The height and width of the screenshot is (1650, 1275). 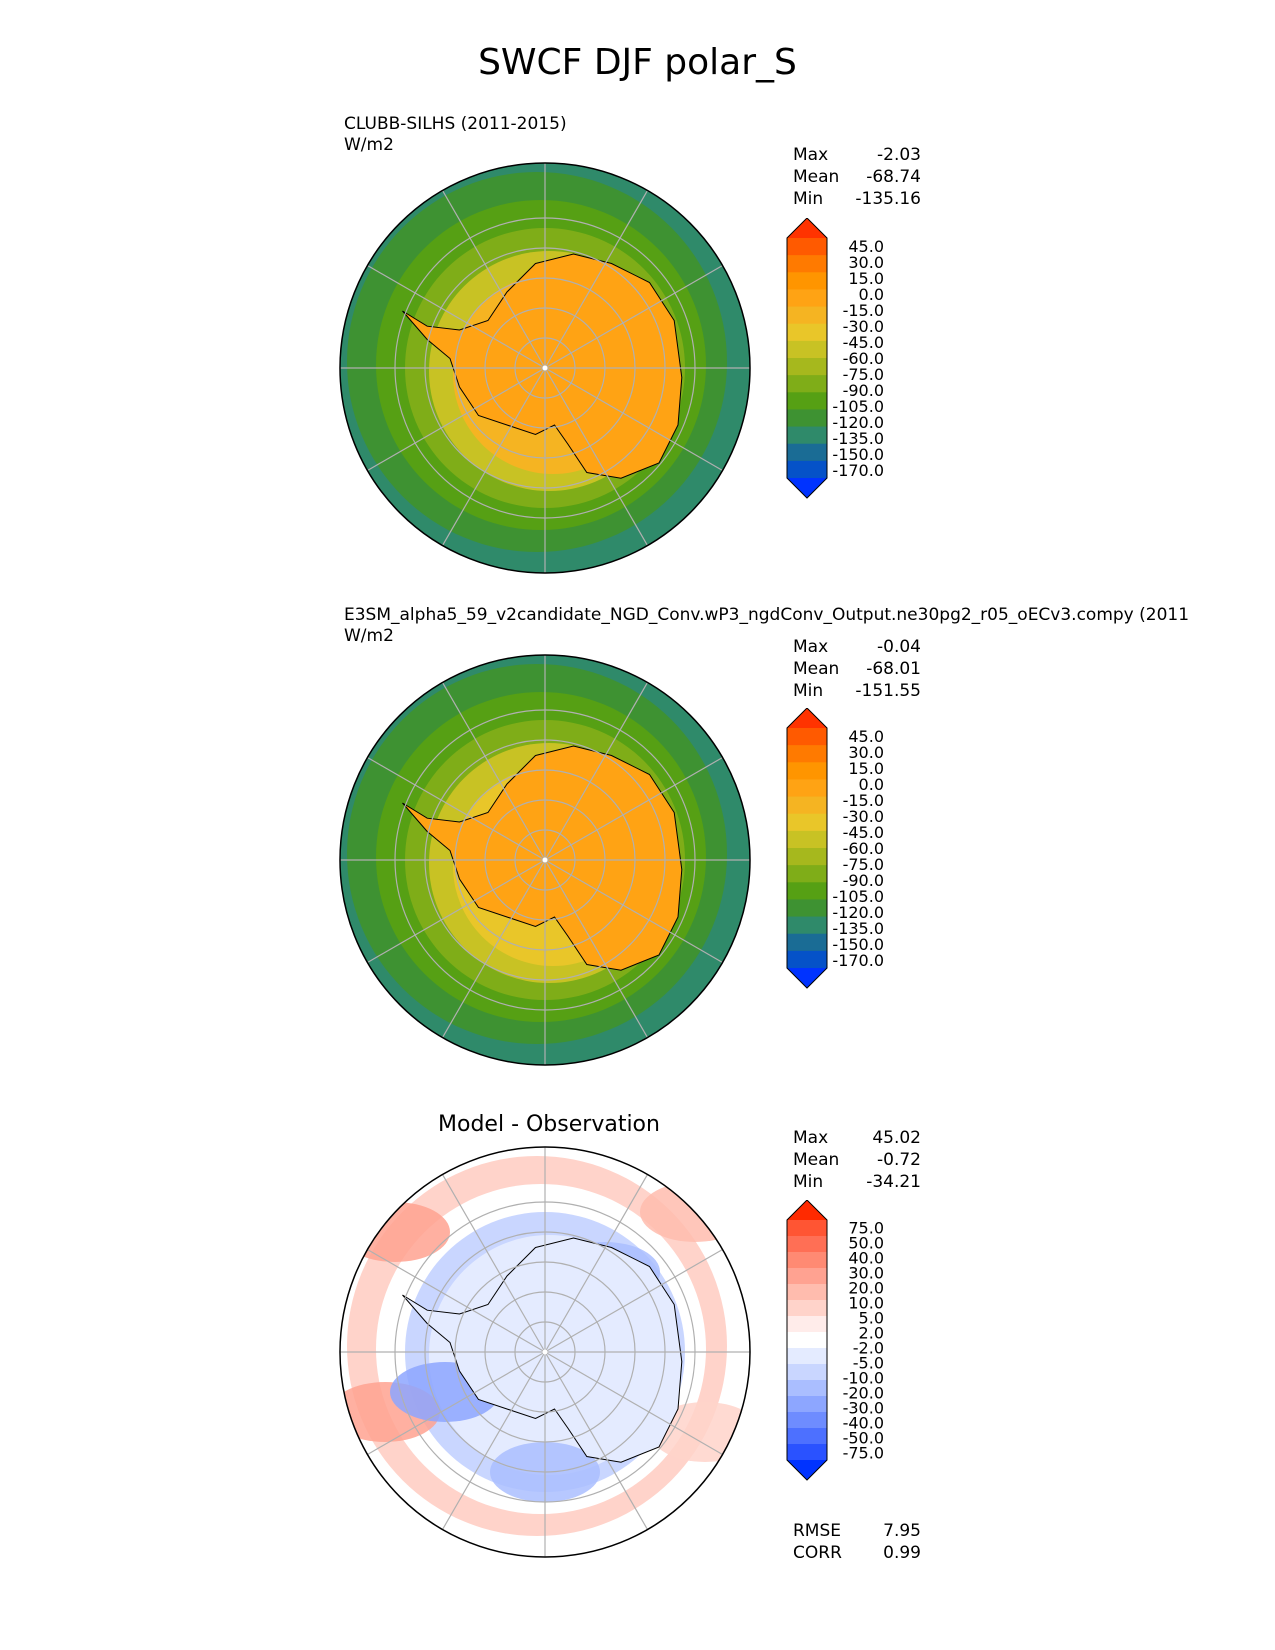 What do you see at coordinates (866, 1228) in the screenshot?
I see `colorbar-tick-label: 75.0` at bounding box center [866, 1228].